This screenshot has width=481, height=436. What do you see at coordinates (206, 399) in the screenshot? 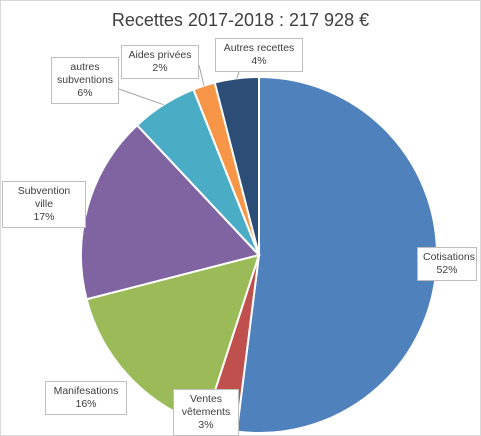
I see `label-ventes-line1: Ventes` at bounding box center [206, 399].